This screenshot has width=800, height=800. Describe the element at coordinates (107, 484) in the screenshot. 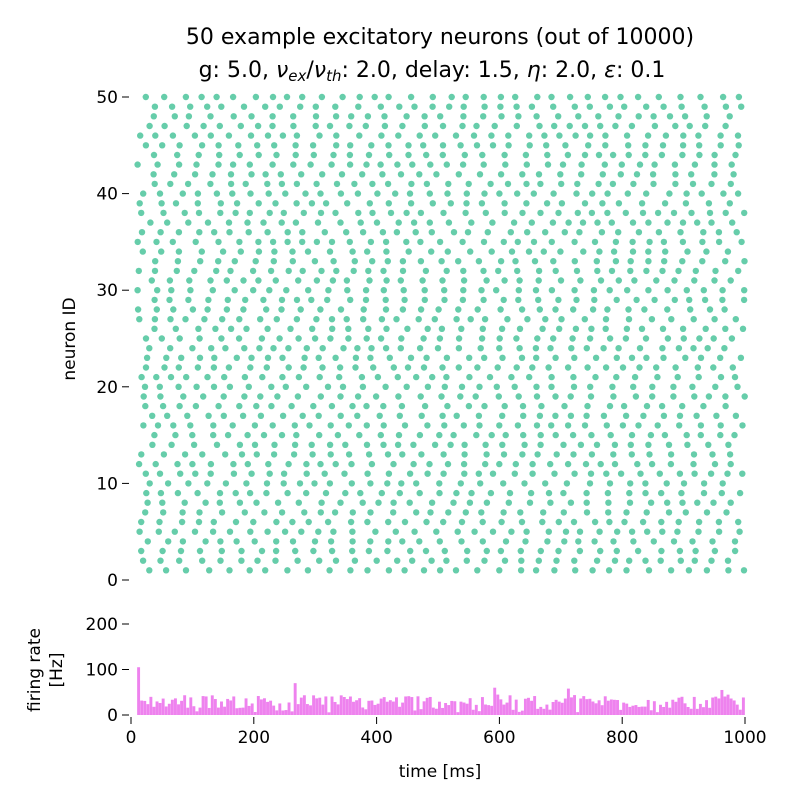

I see `raster-ytick-label: 10` at that location.